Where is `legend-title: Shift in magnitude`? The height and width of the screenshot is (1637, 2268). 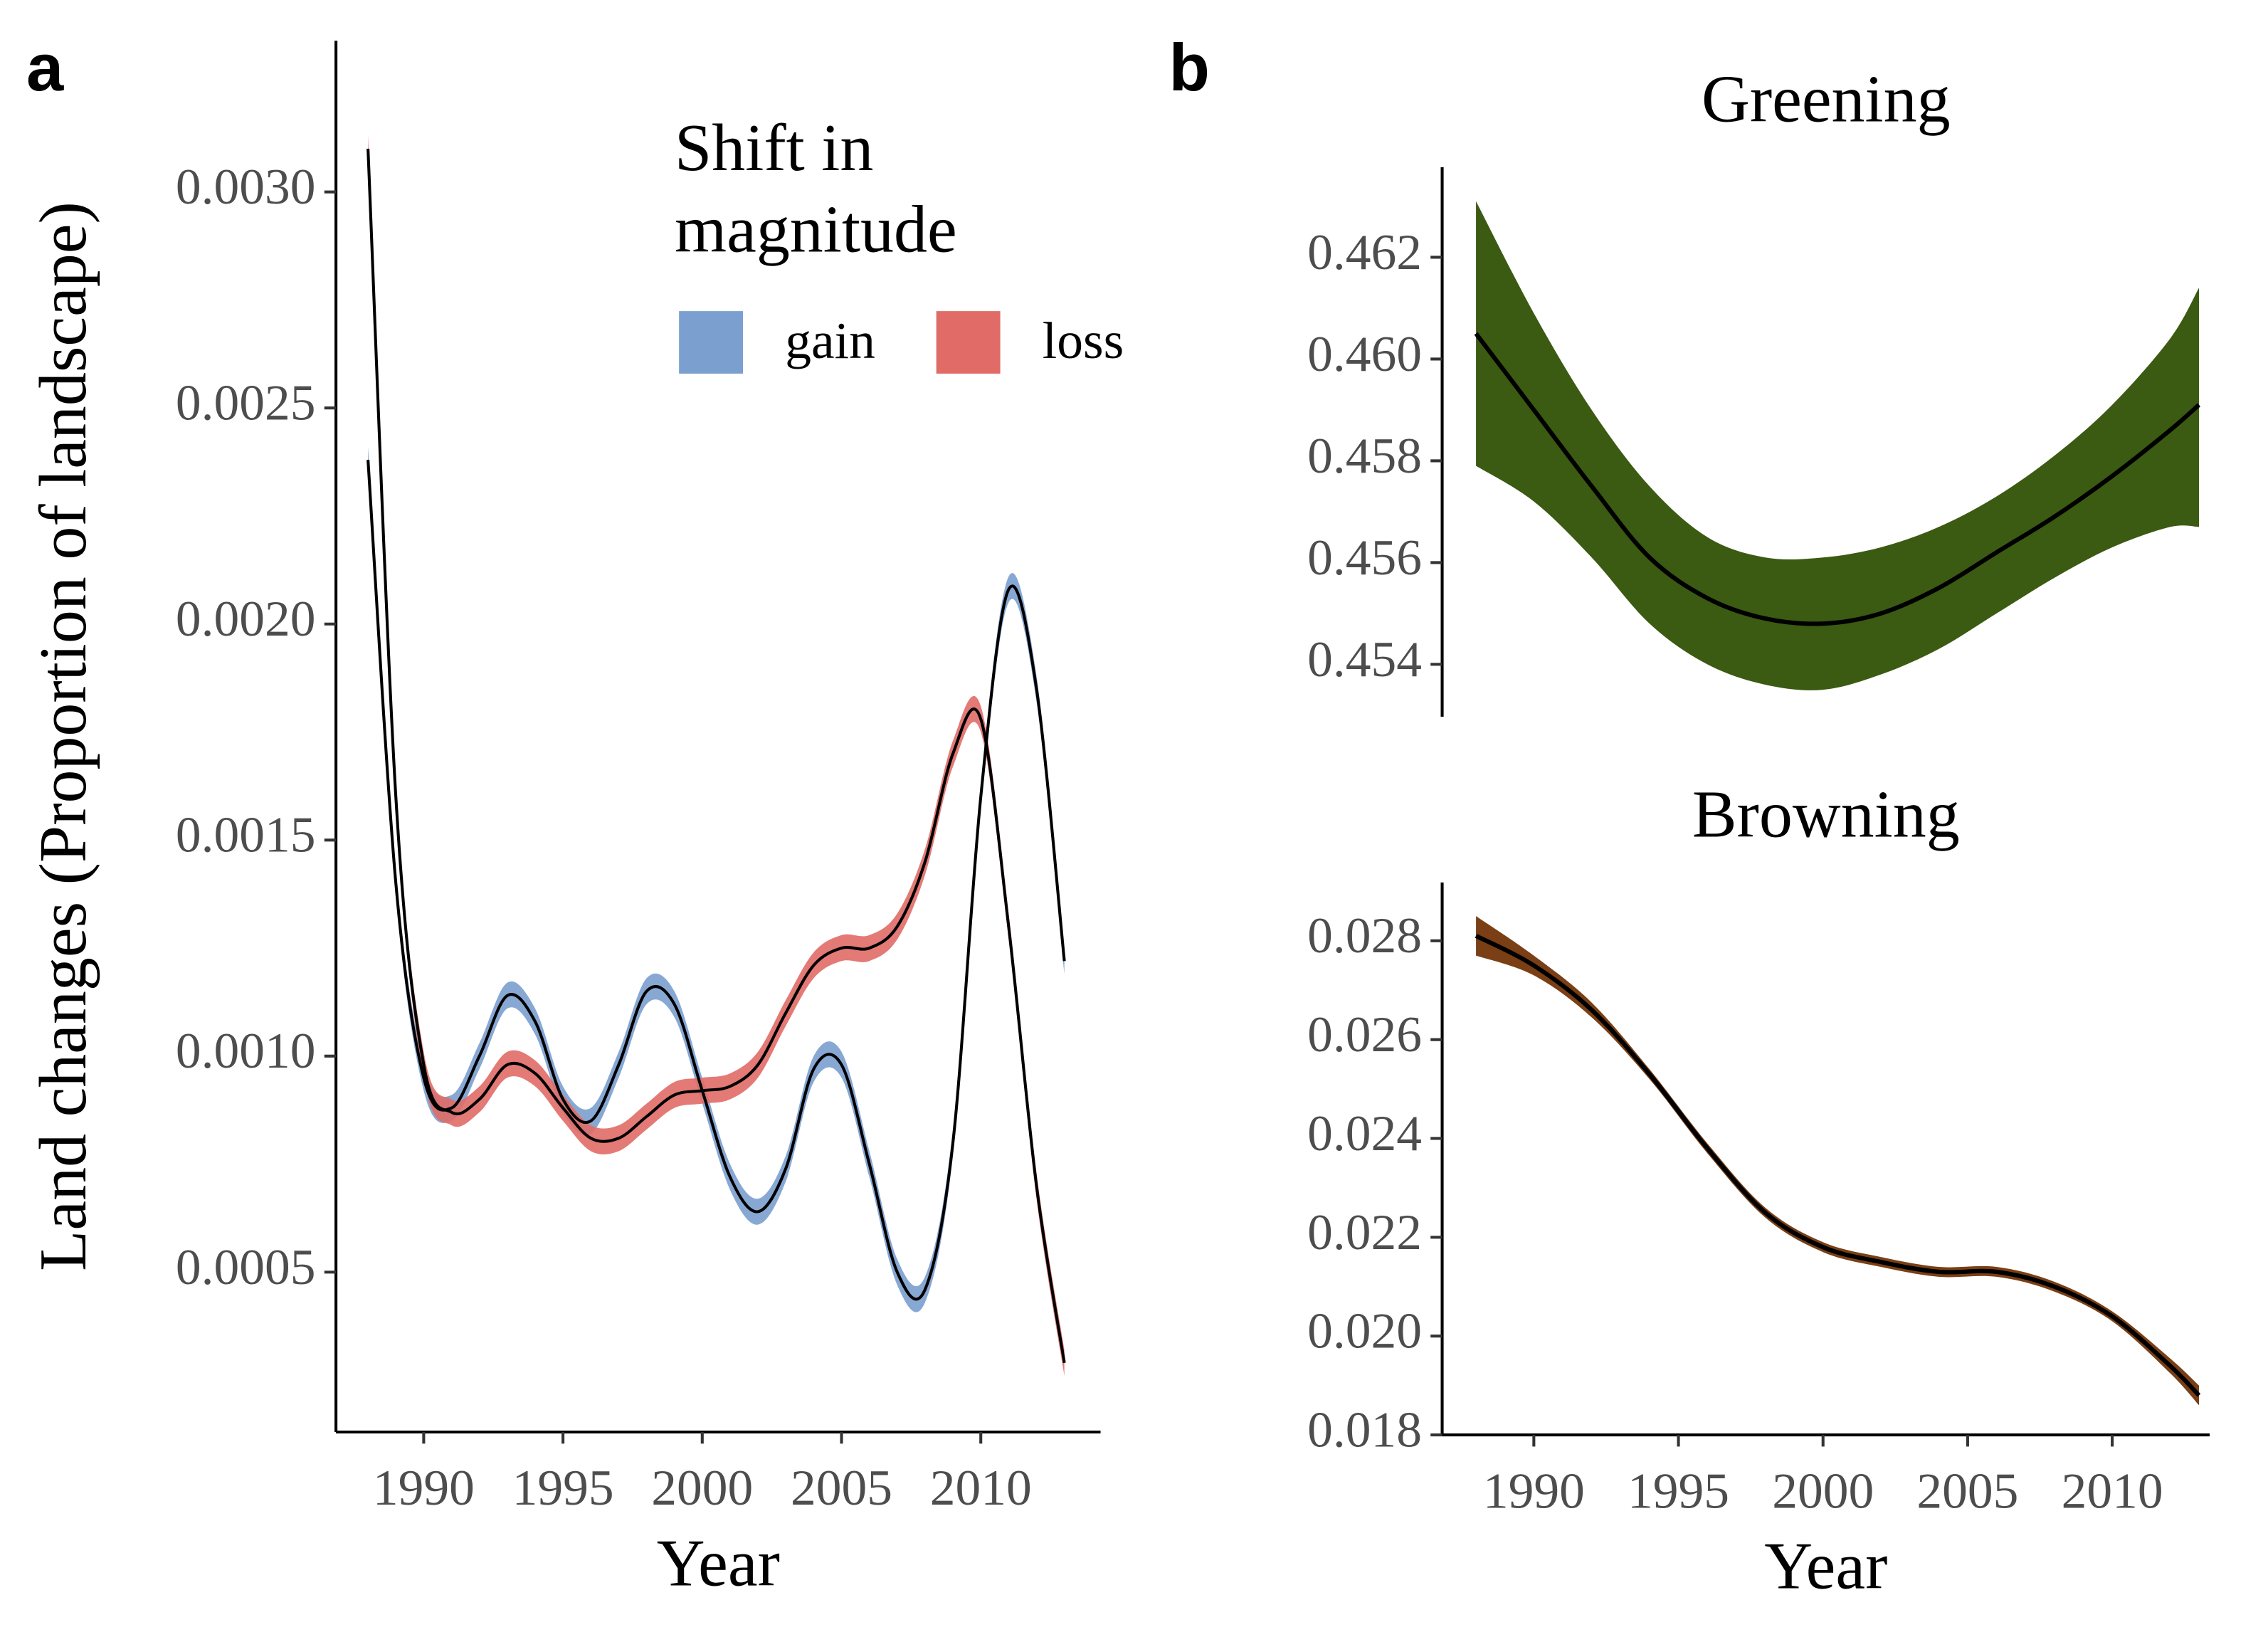
legend-title: Shift in magnitude is located at coordinates (816, 188).